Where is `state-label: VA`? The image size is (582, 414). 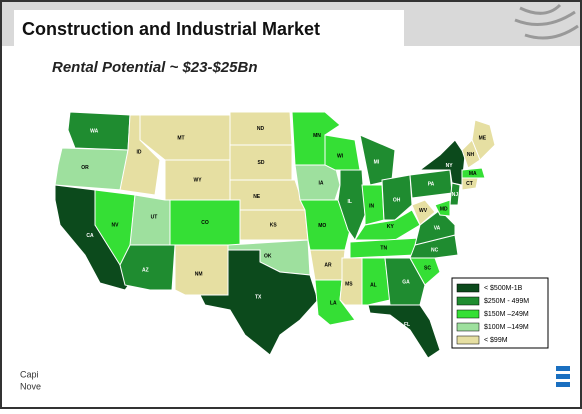 state-label: VA is located at coordinates (437, 228).